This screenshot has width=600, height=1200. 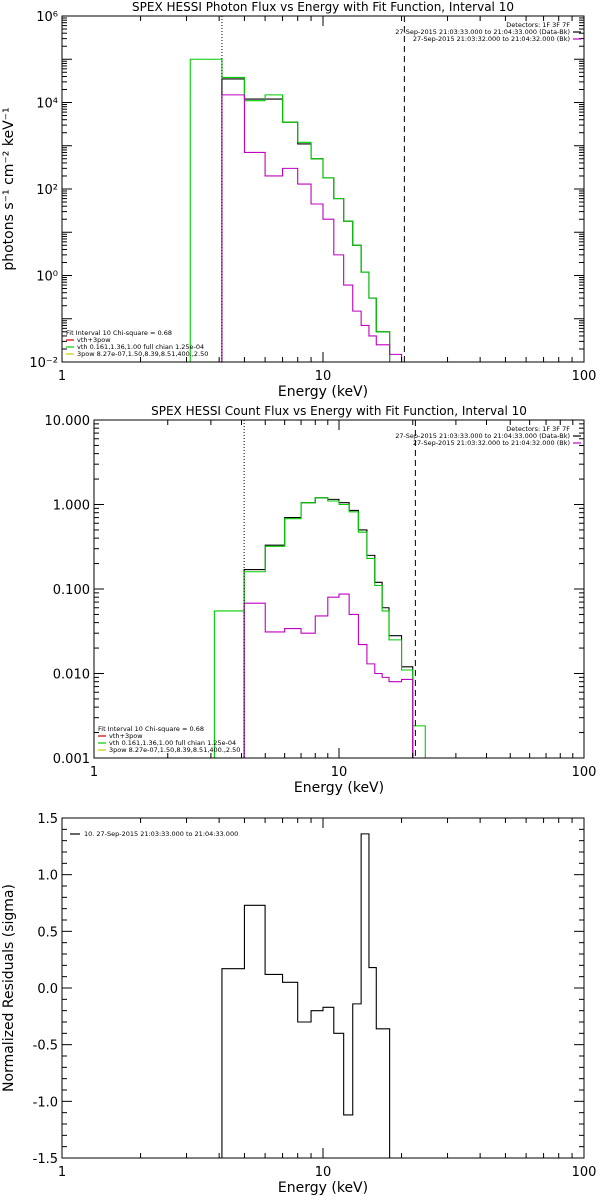 What do you see at coordinates (68, 421) in the screenshot?
I see `y-tick-label: 10.000` at bounding box center [68, 421].